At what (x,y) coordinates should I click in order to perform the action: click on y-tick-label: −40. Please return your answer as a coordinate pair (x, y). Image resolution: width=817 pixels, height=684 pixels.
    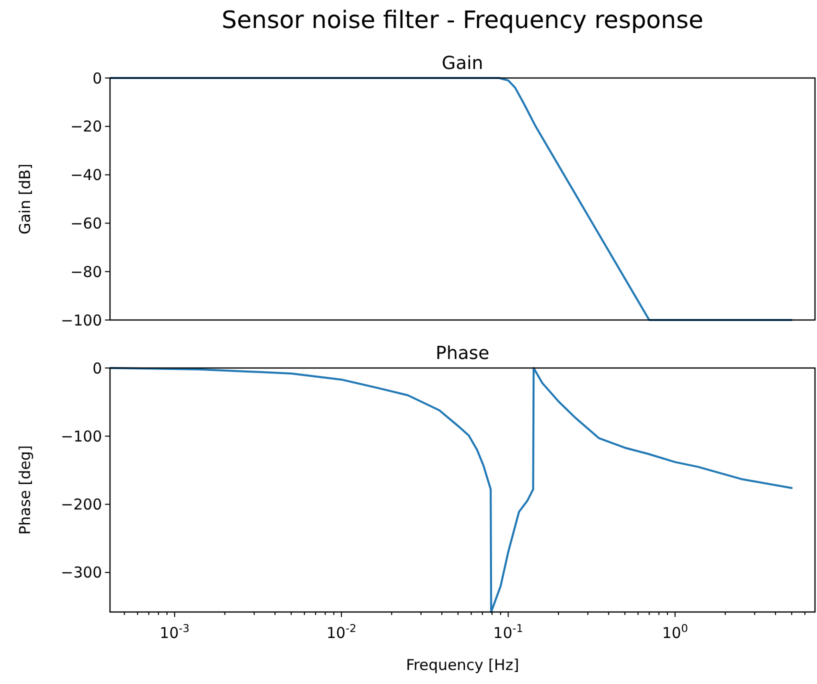
    Looking at the image, I should click on (86, 175).